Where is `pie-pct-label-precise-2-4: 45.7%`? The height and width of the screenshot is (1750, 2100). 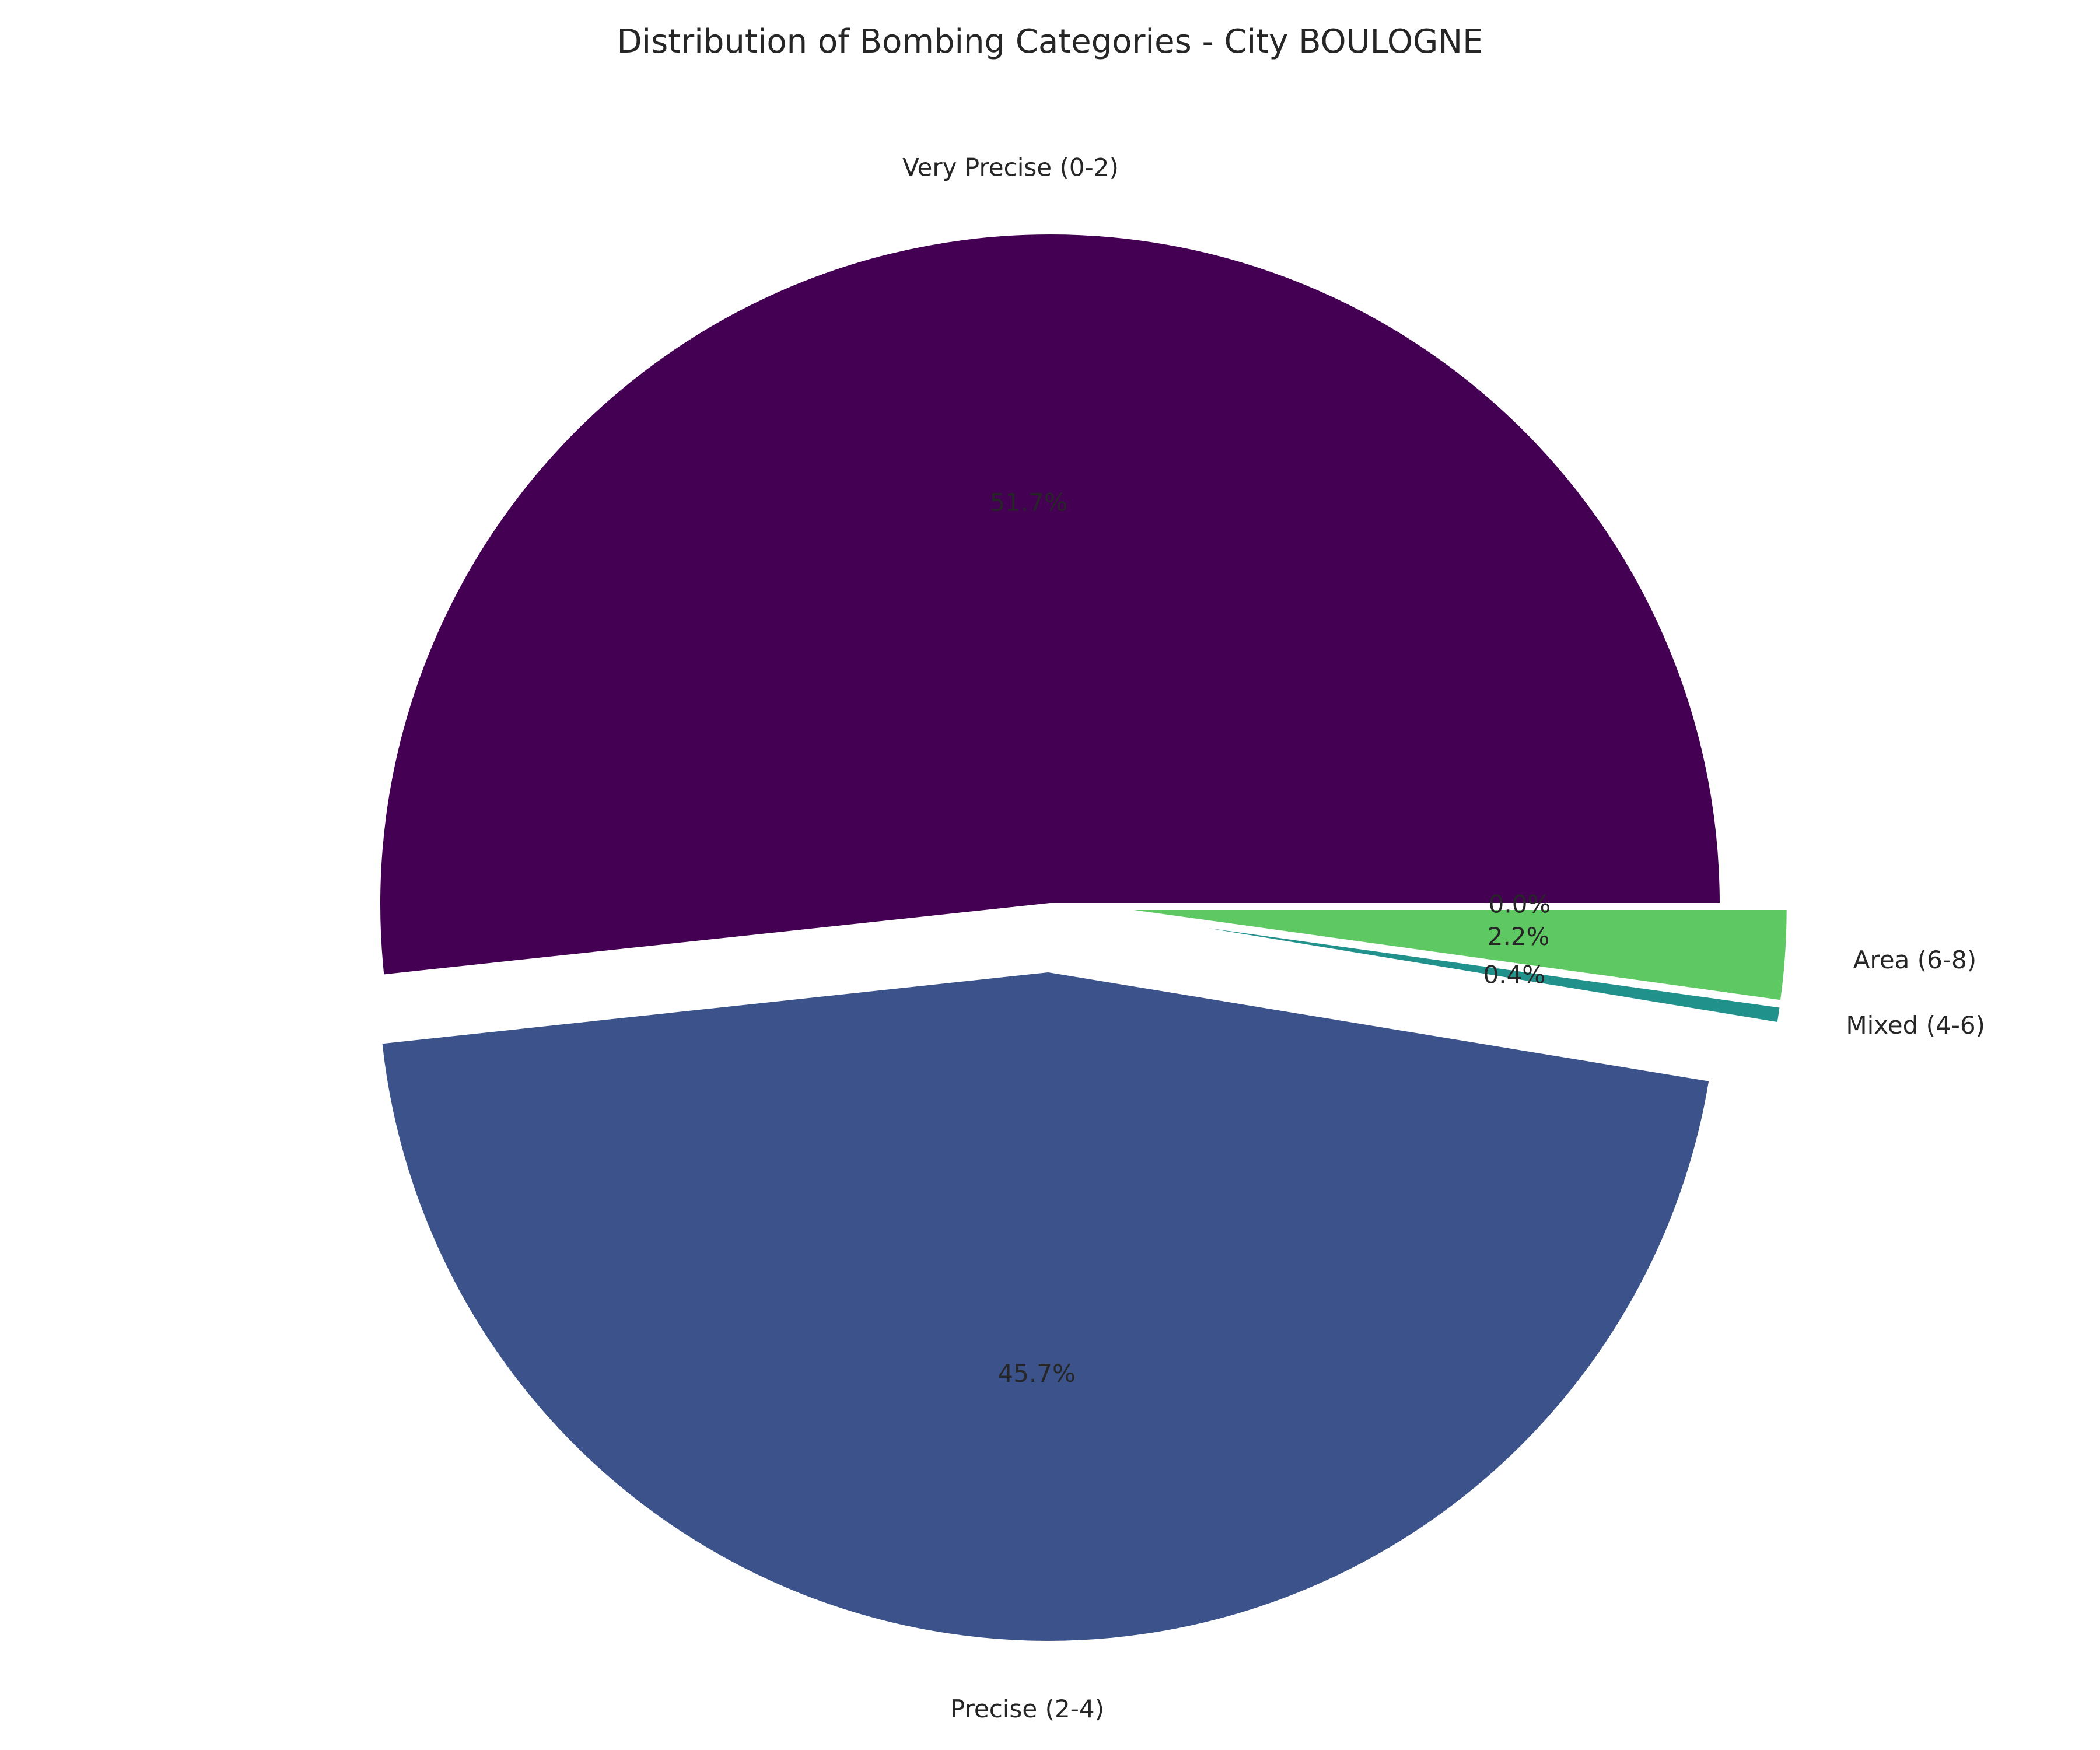 pie-pct-label-precise-2-4: 45.7% is located at coordinates (1037, 1373).